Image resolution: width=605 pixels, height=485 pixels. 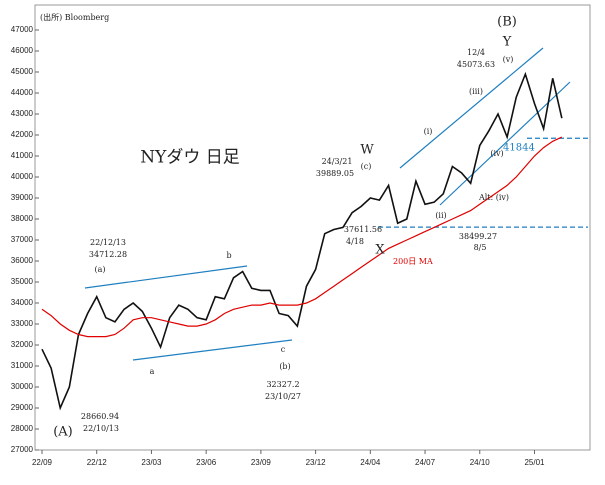 What do you see at coordinates (367, 150) in the screenshot?
I see `annotation: W` at bounding box center [367, 150].